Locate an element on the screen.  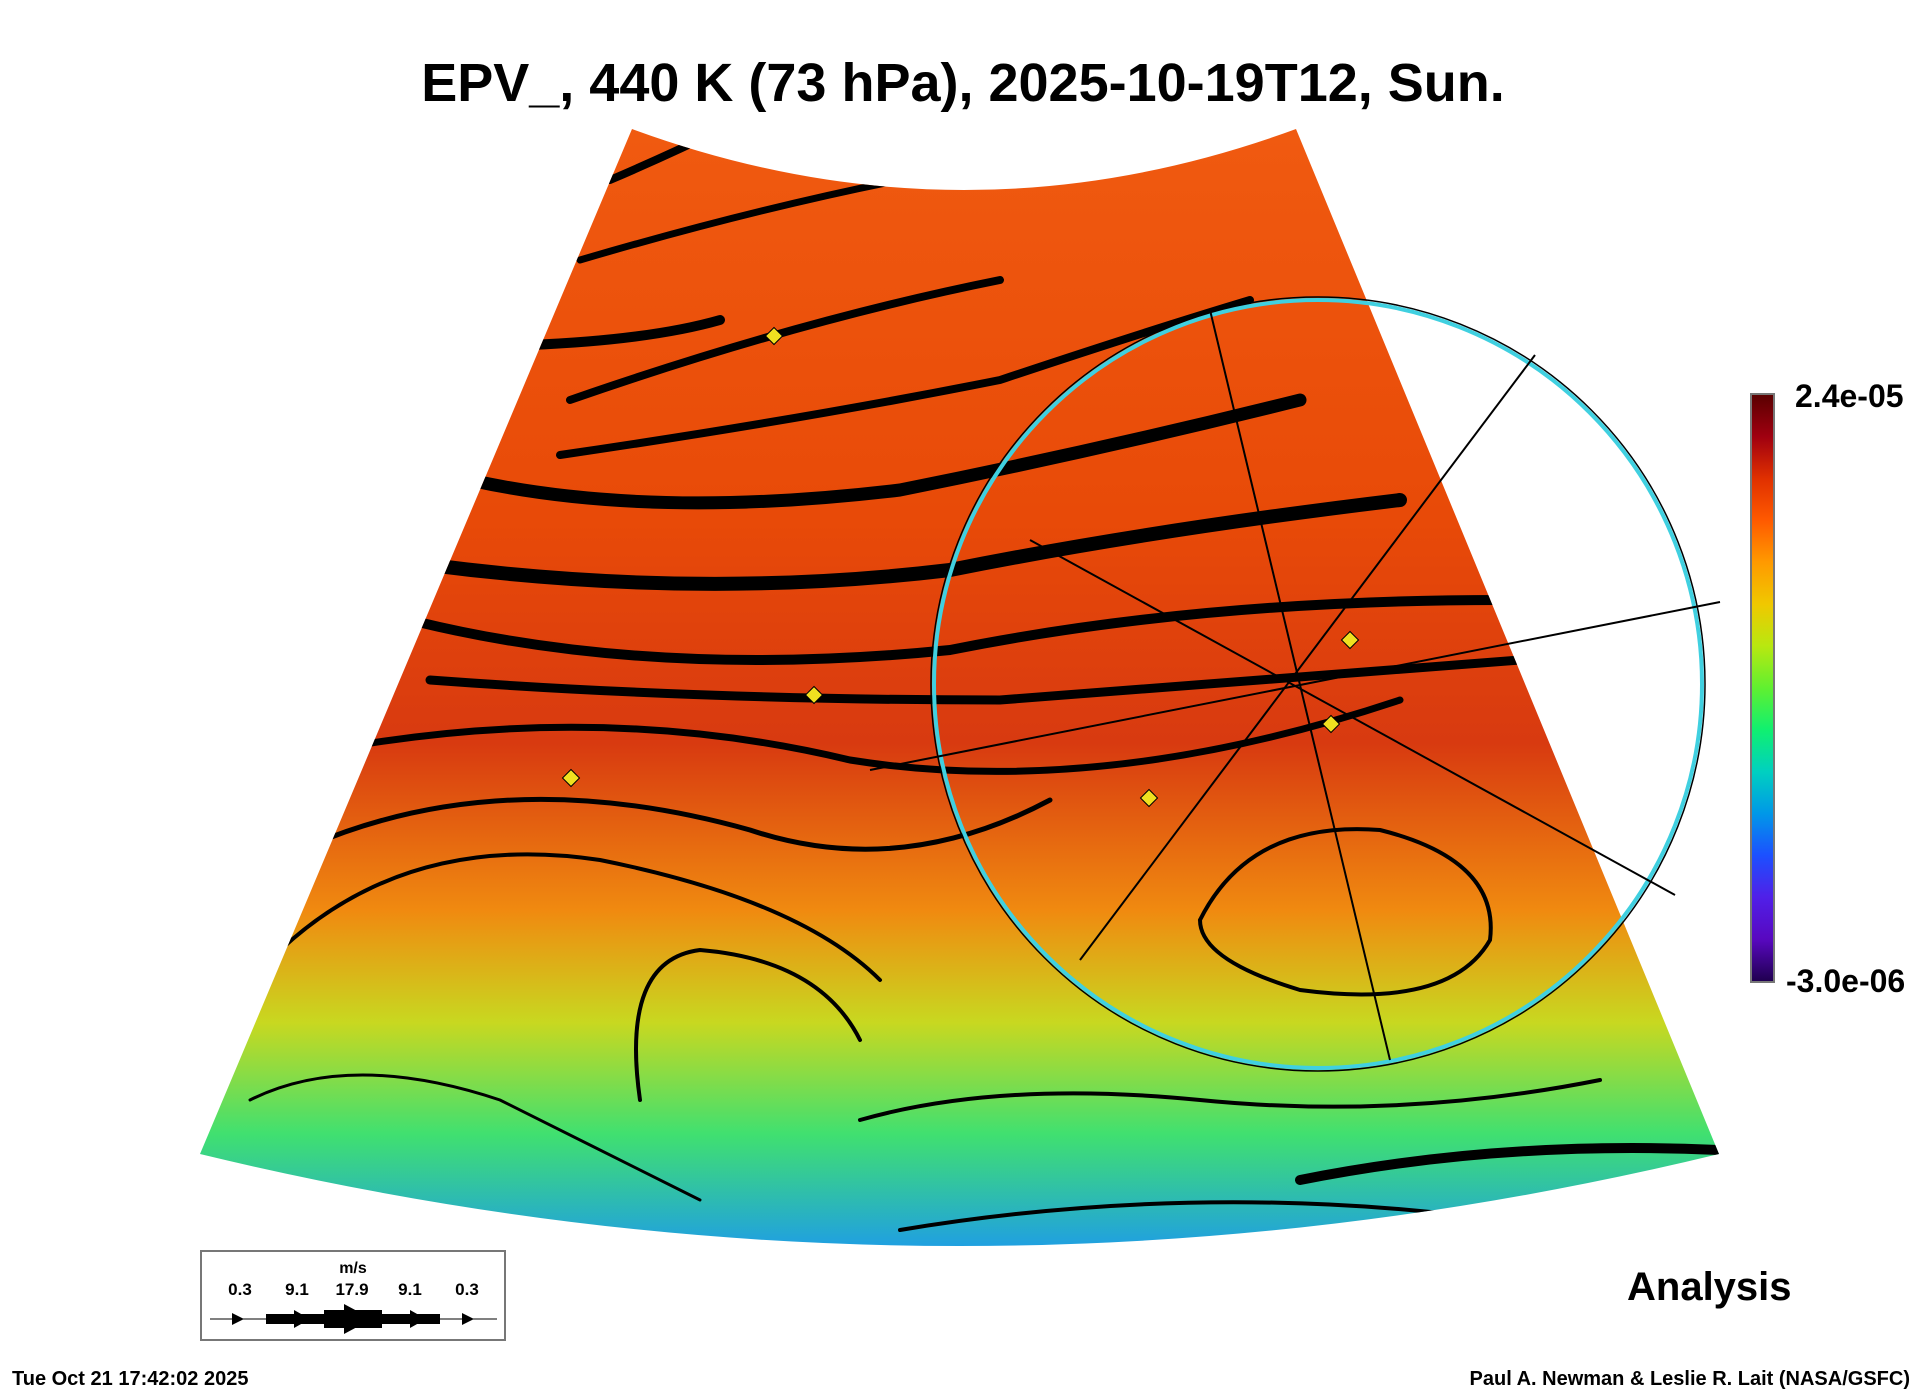
colorbar-max-label: 2.4e-05 is located at coordinates (1849, 396).